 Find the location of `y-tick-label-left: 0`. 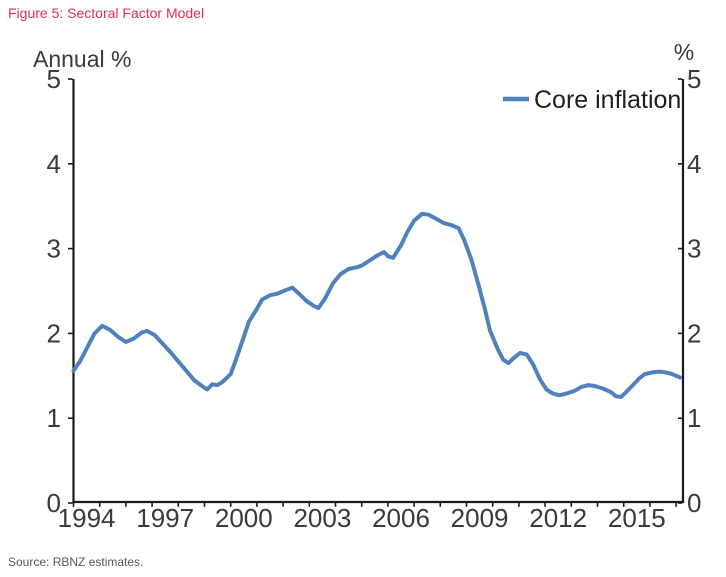

y-tick-label-left: 0 is located at coordinates (54, 503).